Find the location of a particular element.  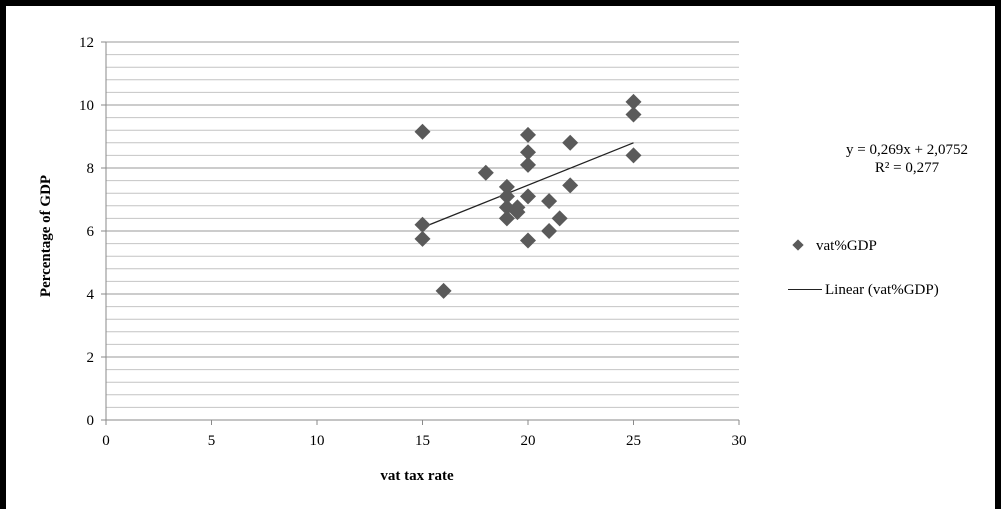

y-tick-label: 8 is located at coordinates (91, 169).